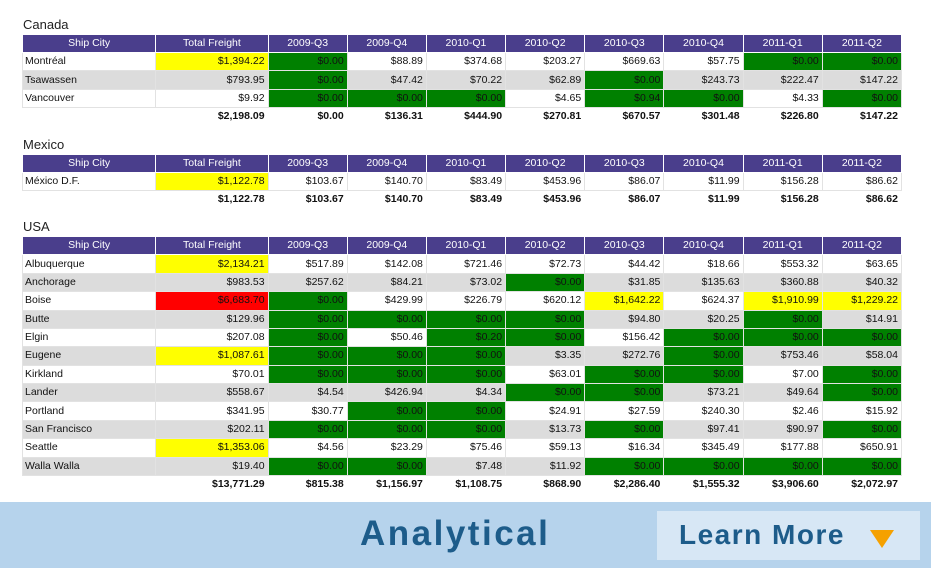  I want to click on freight-cell: $1,122.78, so click(212, 181).